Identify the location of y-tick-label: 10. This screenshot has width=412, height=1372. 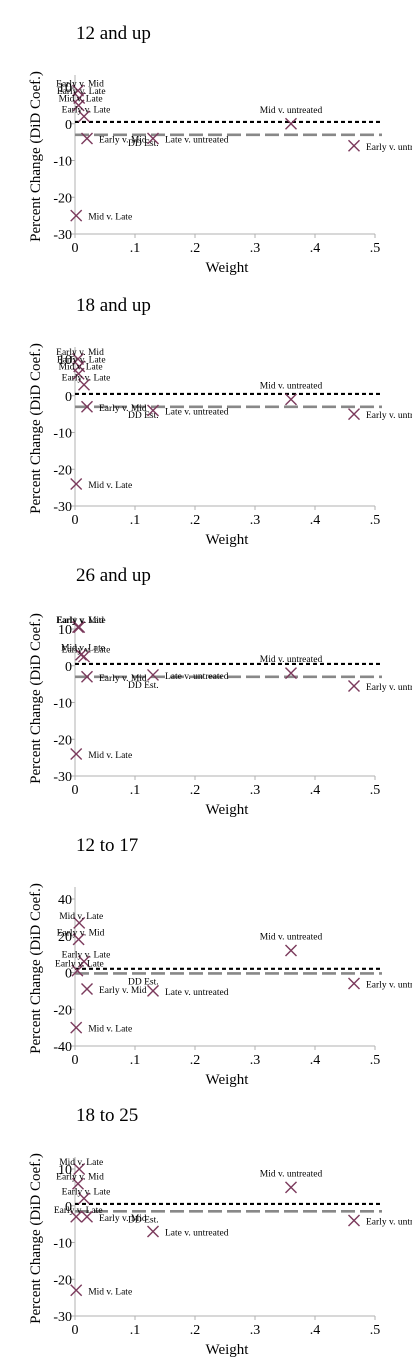
(65, 630).